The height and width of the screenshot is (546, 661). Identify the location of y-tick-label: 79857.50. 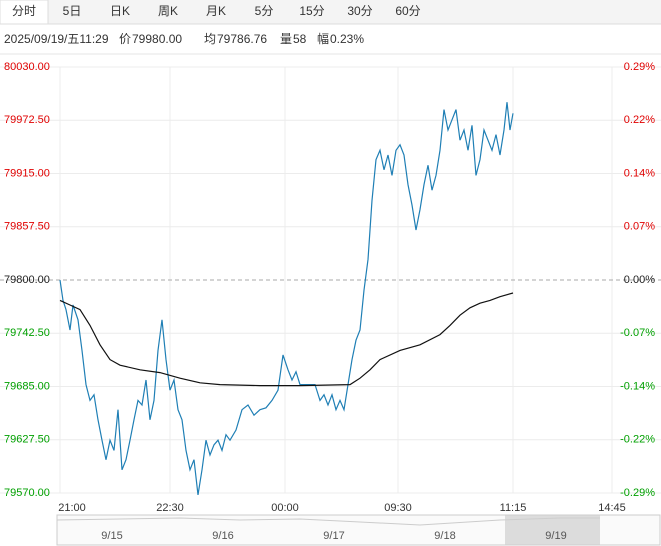
(27, 227).